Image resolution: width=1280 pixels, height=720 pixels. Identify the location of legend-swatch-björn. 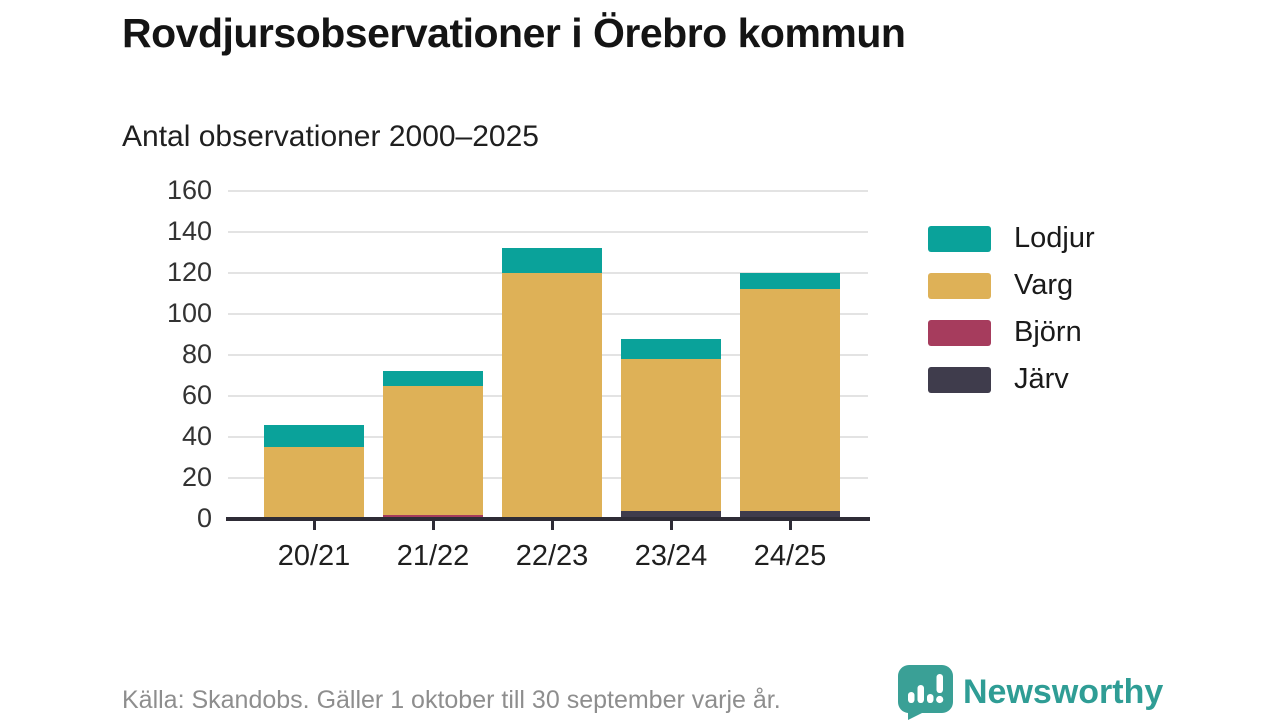
(959, 332).